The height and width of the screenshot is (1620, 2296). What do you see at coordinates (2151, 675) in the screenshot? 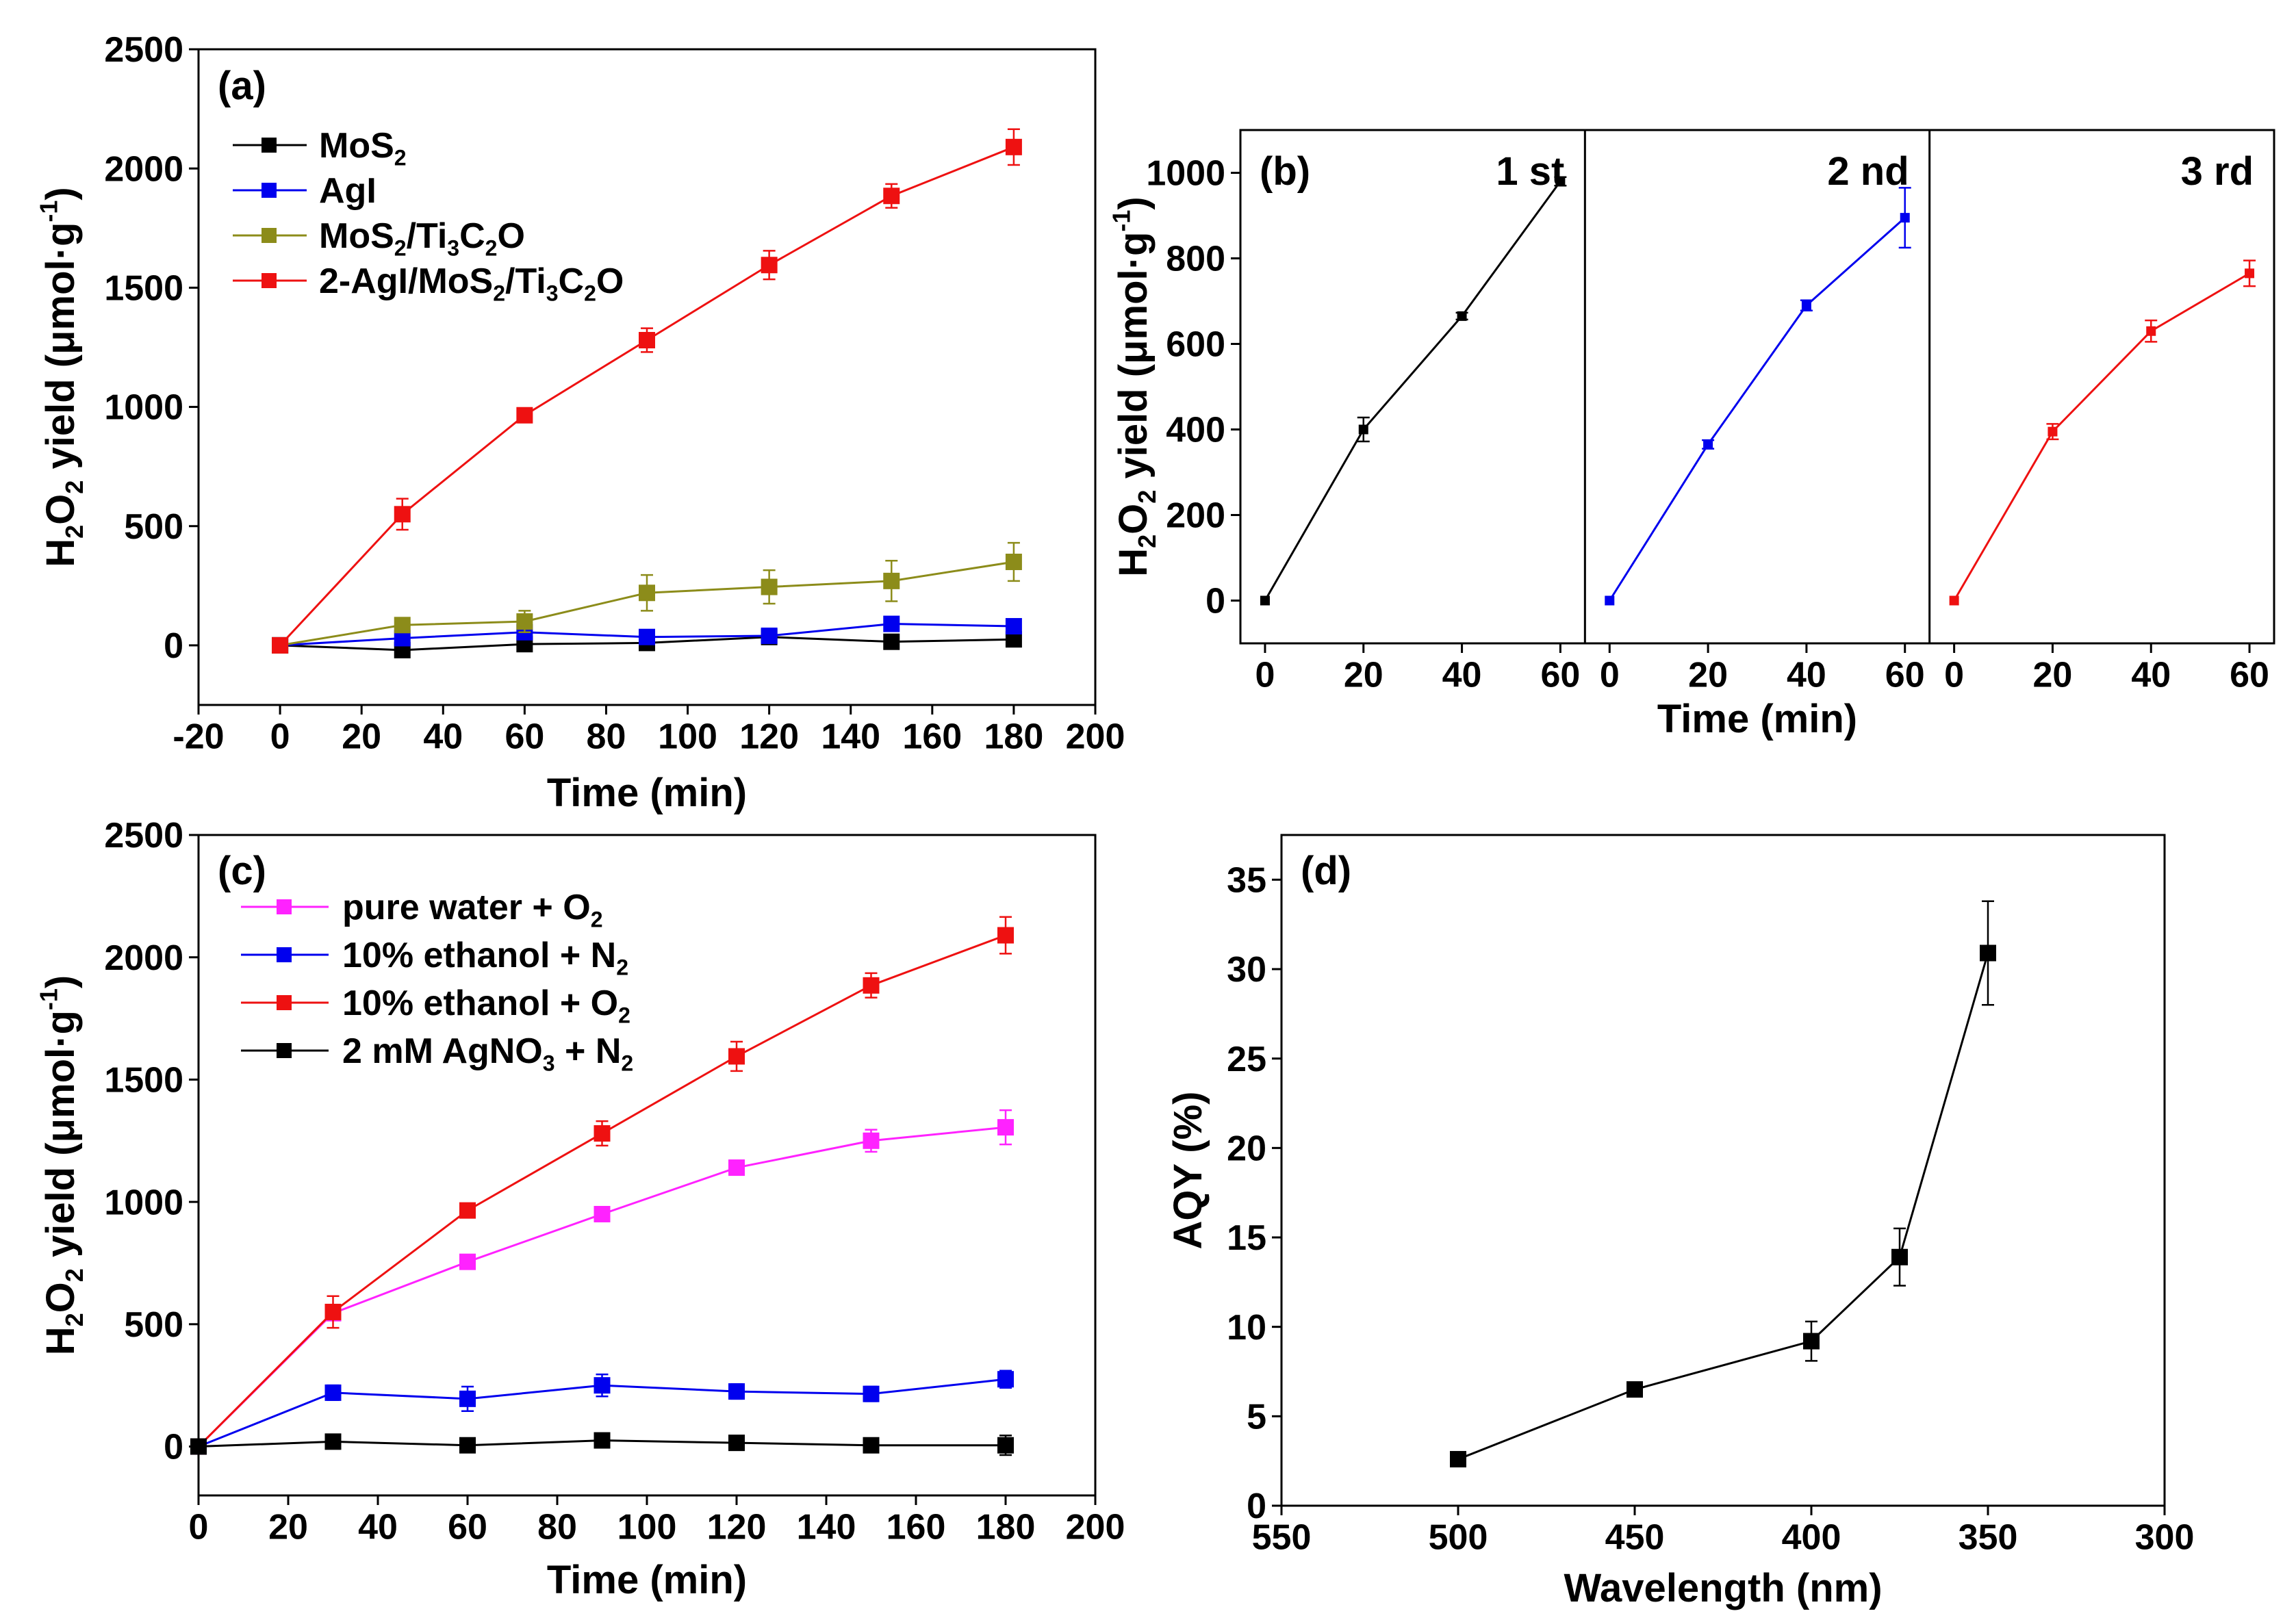
I see `panel-b-cycle-2-xtick-label: 40` at bounding box center [2151, 675].